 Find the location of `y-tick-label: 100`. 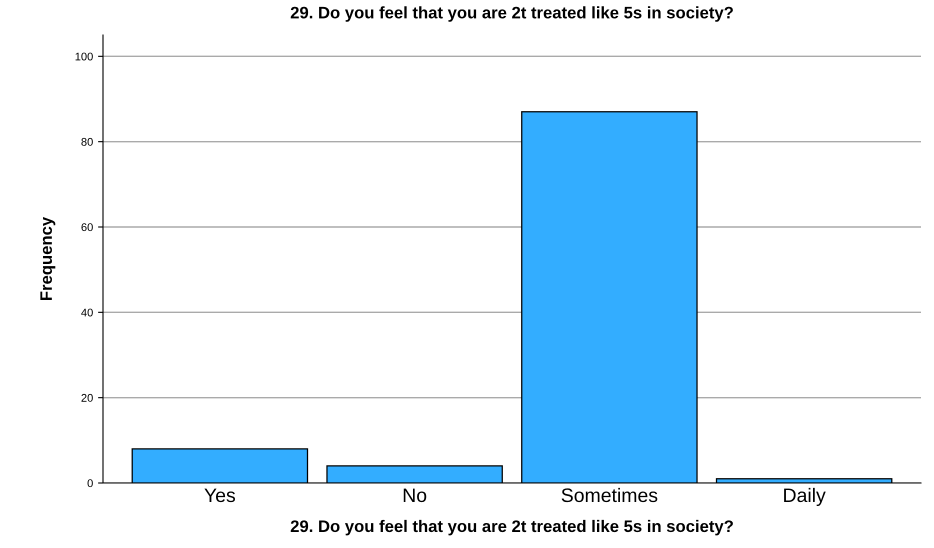

y-tick-label: 100 is located at coordinates (84, 56).